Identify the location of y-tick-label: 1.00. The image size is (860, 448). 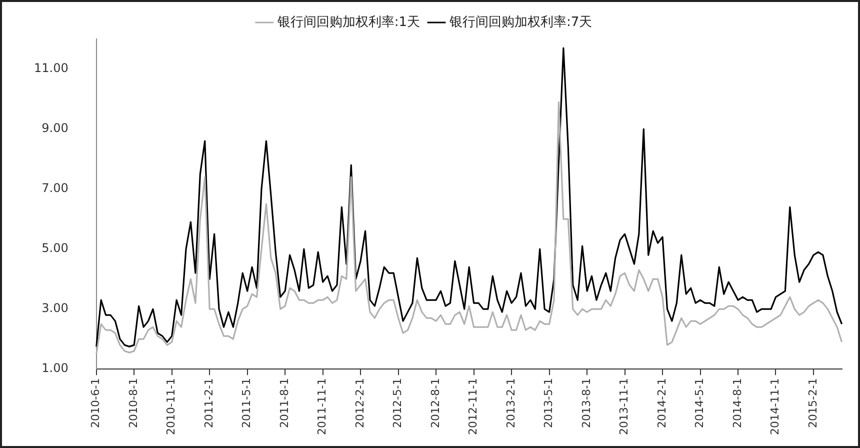
(55, 368).